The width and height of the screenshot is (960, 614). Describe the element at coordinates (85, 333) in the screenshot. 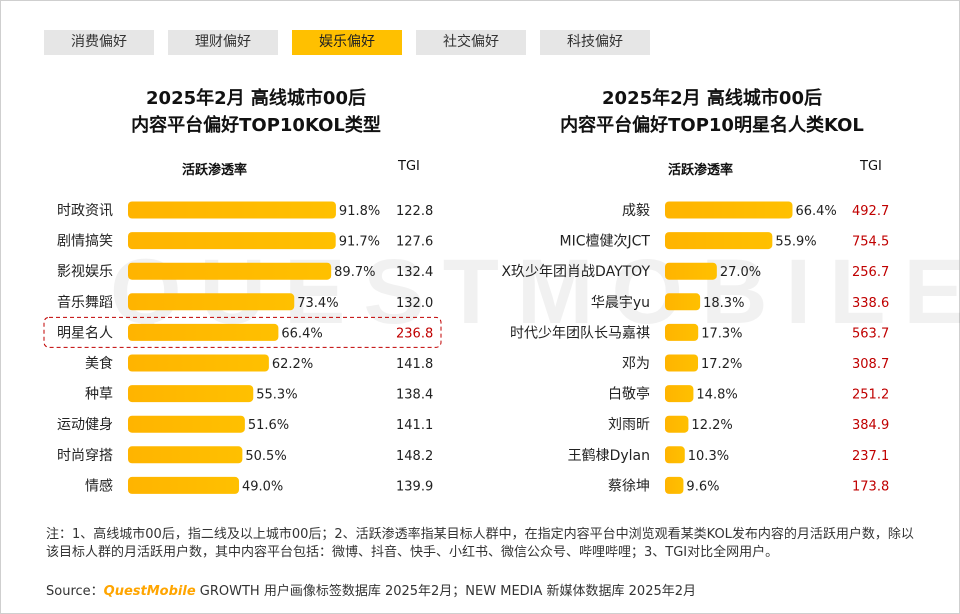

I see `left-category-label: 明星名人` at that location.